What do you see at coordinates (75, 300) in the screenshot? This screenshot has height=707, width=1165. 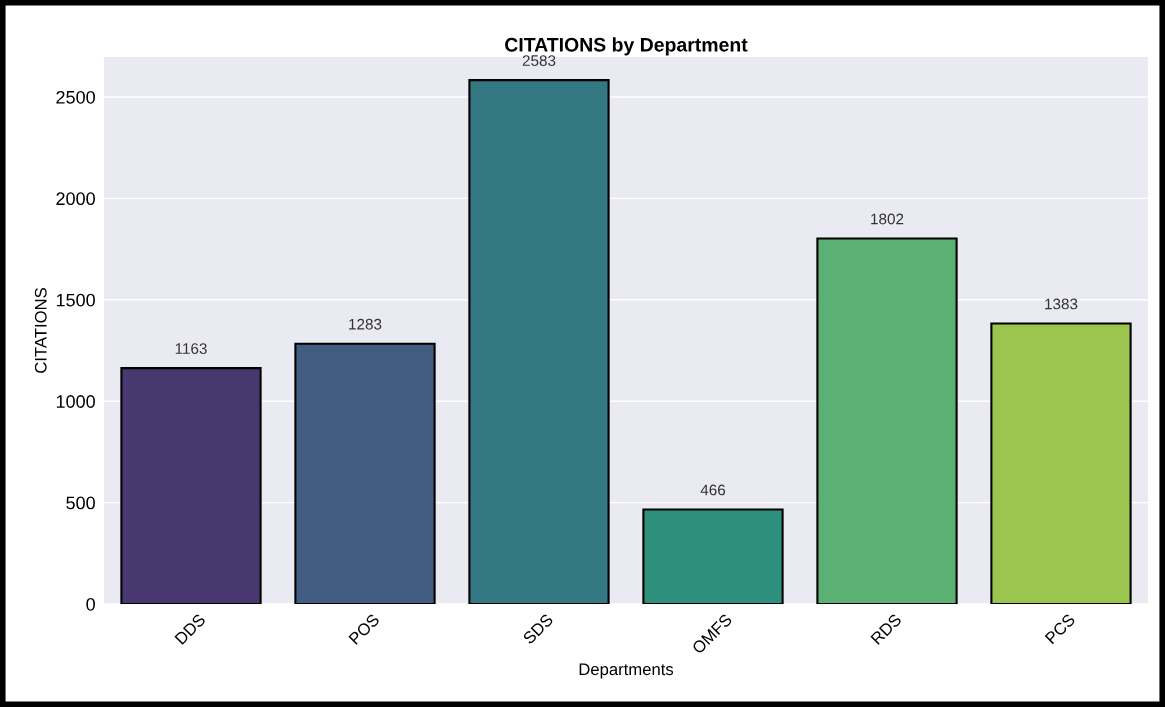 I see `y-tick-label: 1500` at bounding box center [75, 300].